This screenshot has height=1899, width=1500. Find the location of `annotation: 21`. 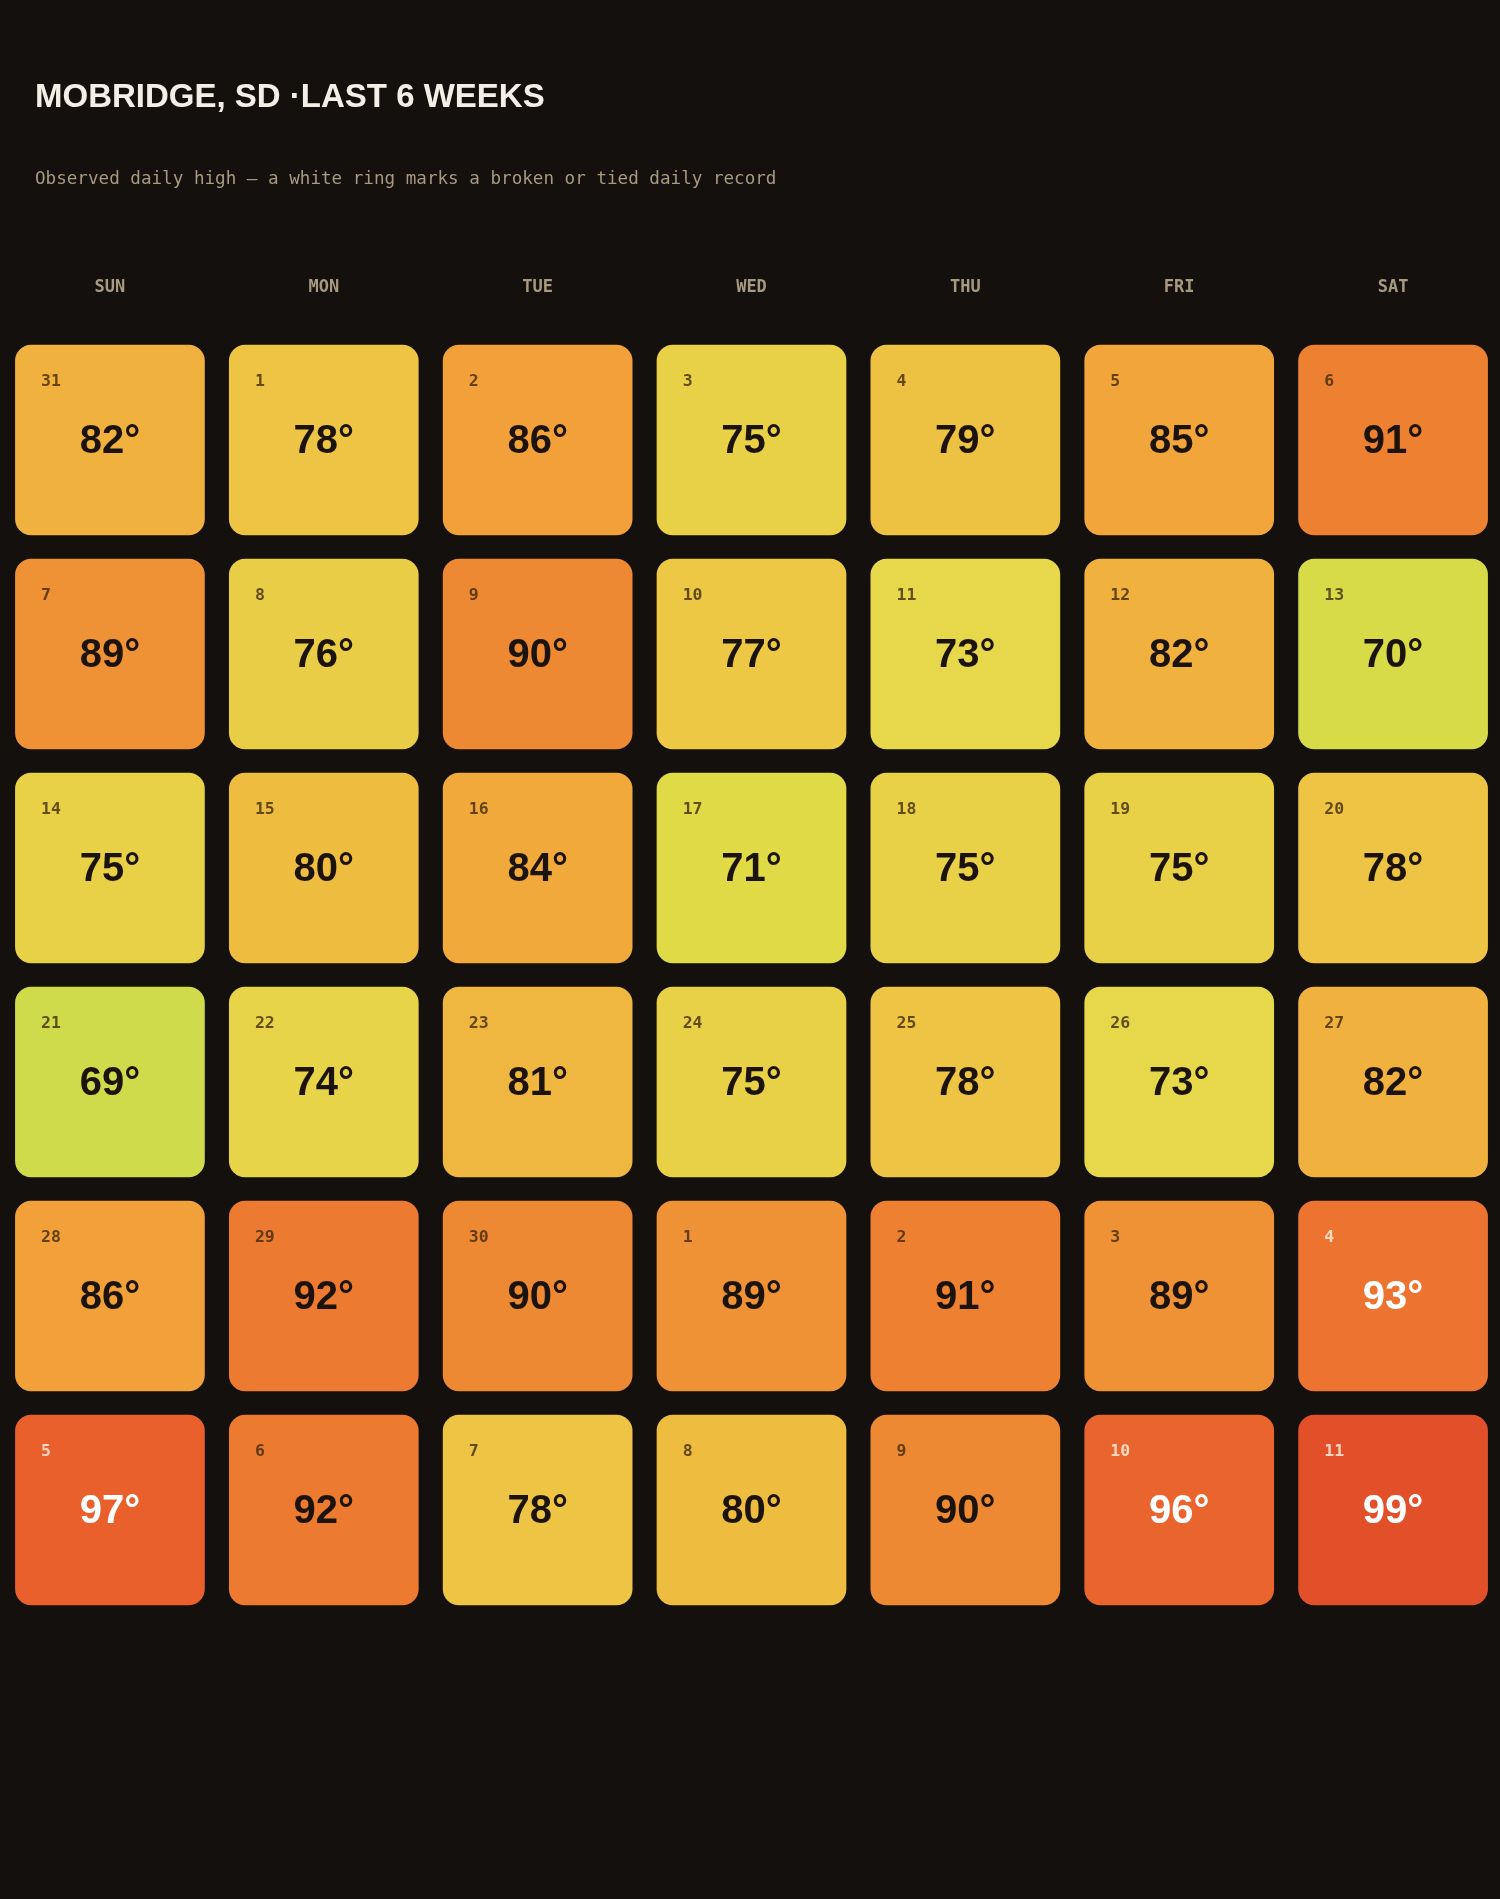

annotation: 21 is located at coordinates (51, 1023).